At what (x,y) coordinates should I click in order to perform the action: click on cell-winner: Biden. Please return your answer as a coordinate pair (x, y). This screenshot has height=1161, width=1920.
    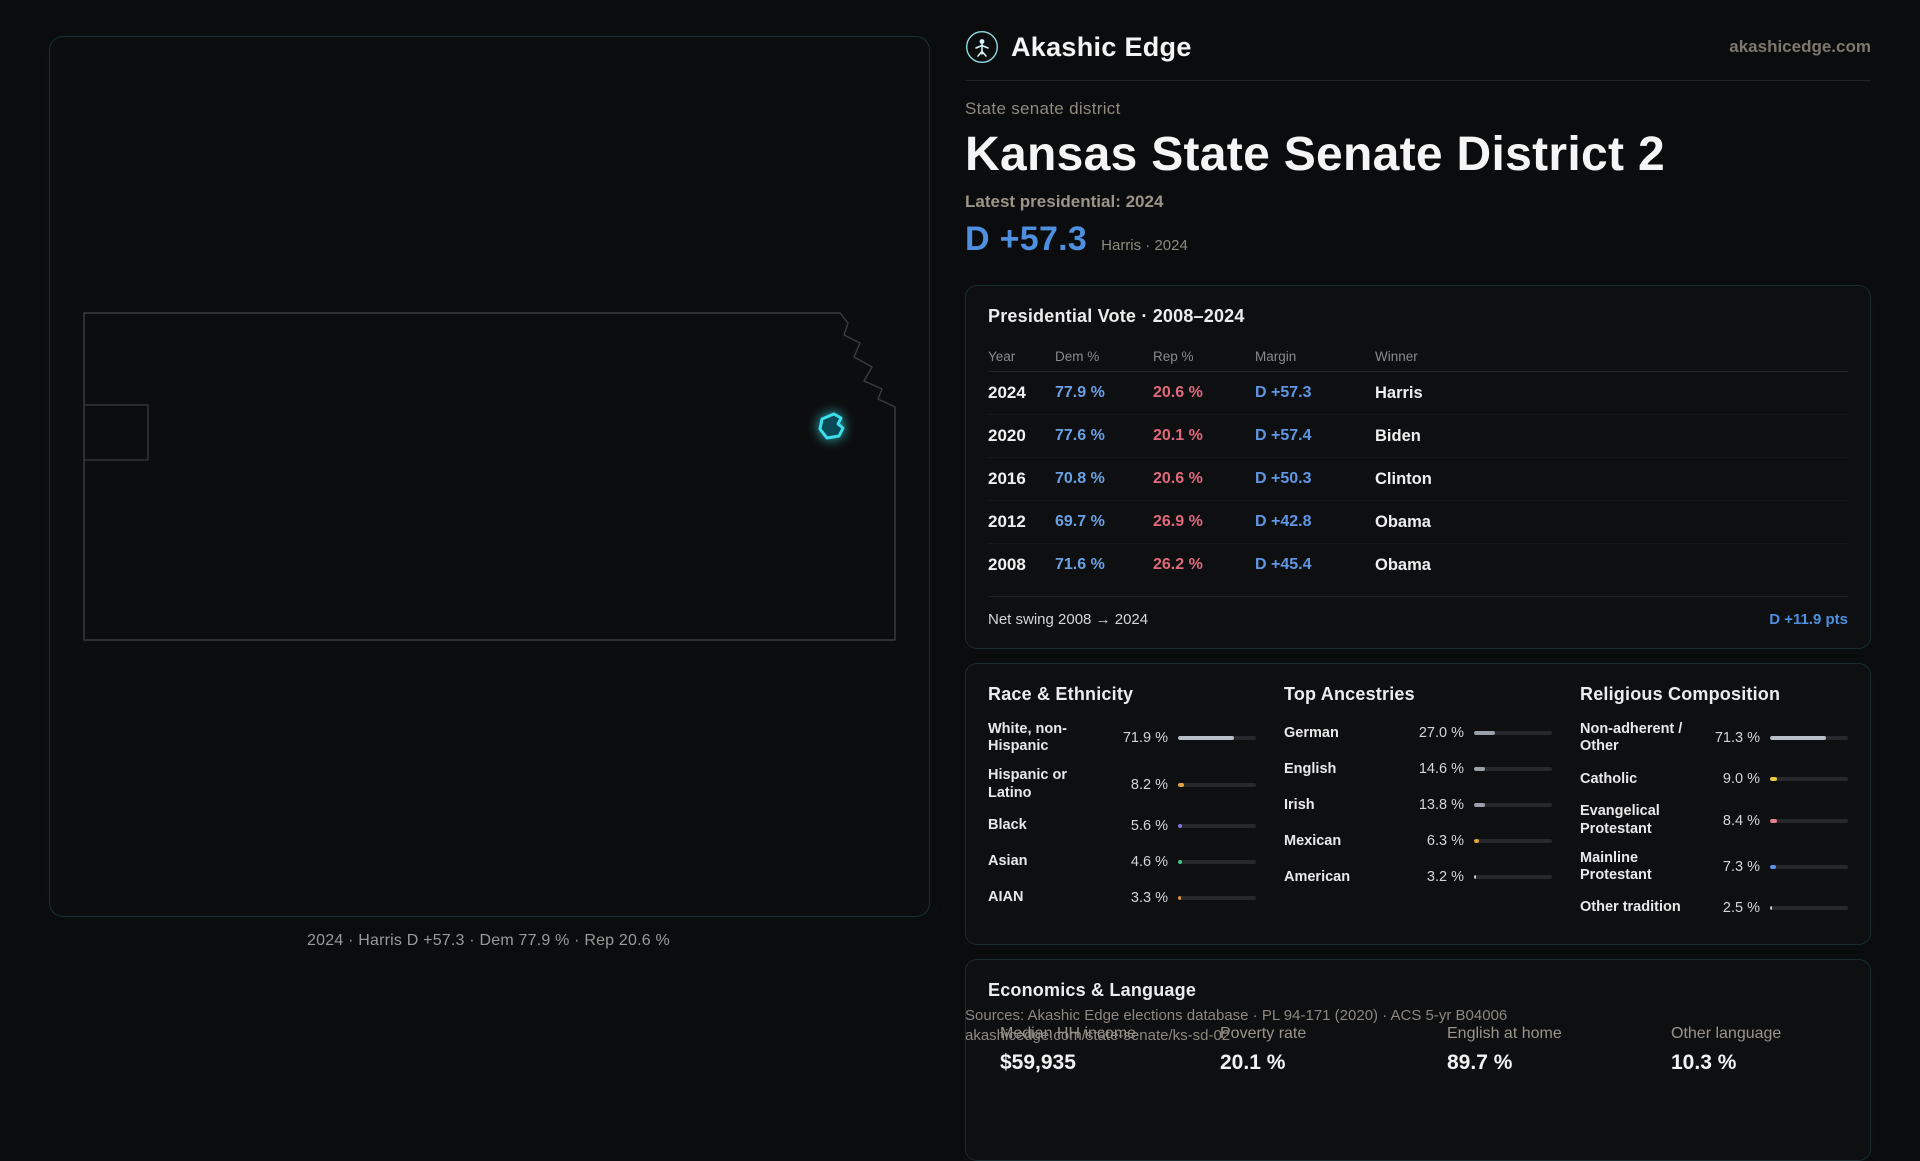
    Looking at the image, I should click on (1398, 435).